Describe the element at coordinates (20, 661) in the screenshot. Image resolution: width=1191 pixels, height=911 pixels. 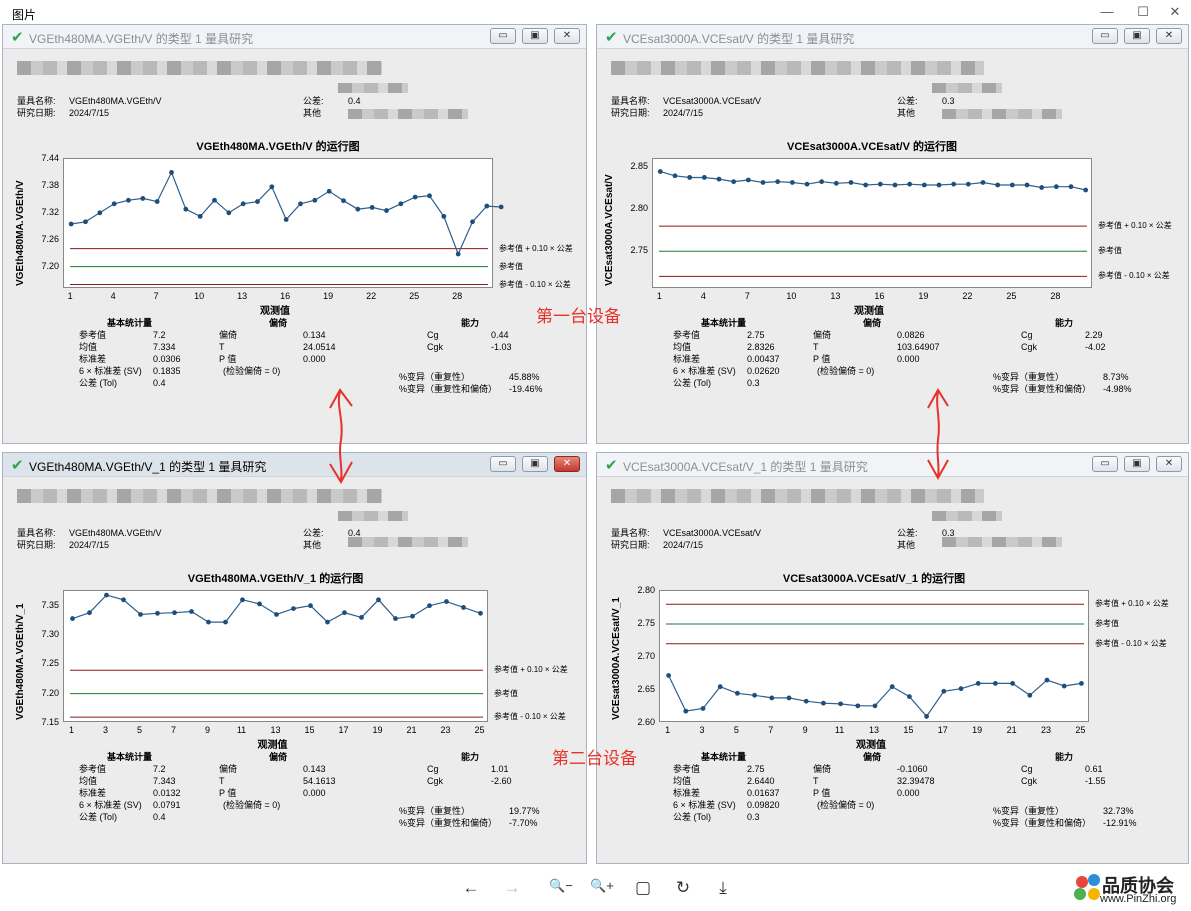
I see `y-axis-label: VGEth480MA.VGEth/V_1` at that location.